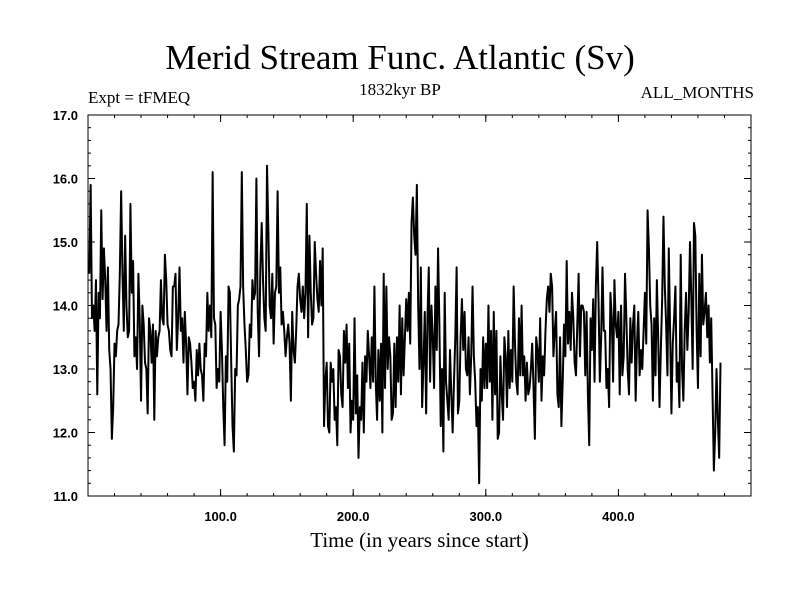 This screenshot has width=800, height=600. I want to click on x-tick-label: 200.0, so click(353, 516).